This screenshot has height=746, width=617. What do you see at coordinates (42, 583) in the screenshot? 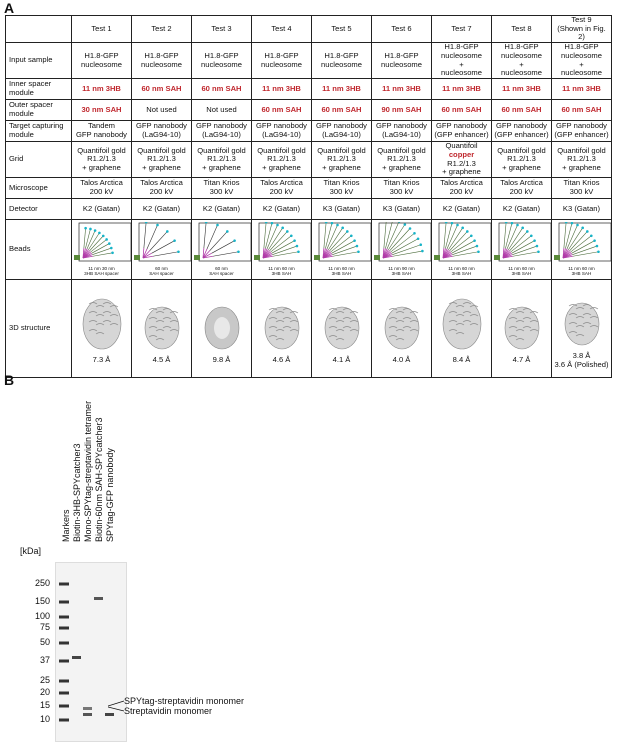
I see `mw-marker-250: 250` at bounding box center [42, 583].